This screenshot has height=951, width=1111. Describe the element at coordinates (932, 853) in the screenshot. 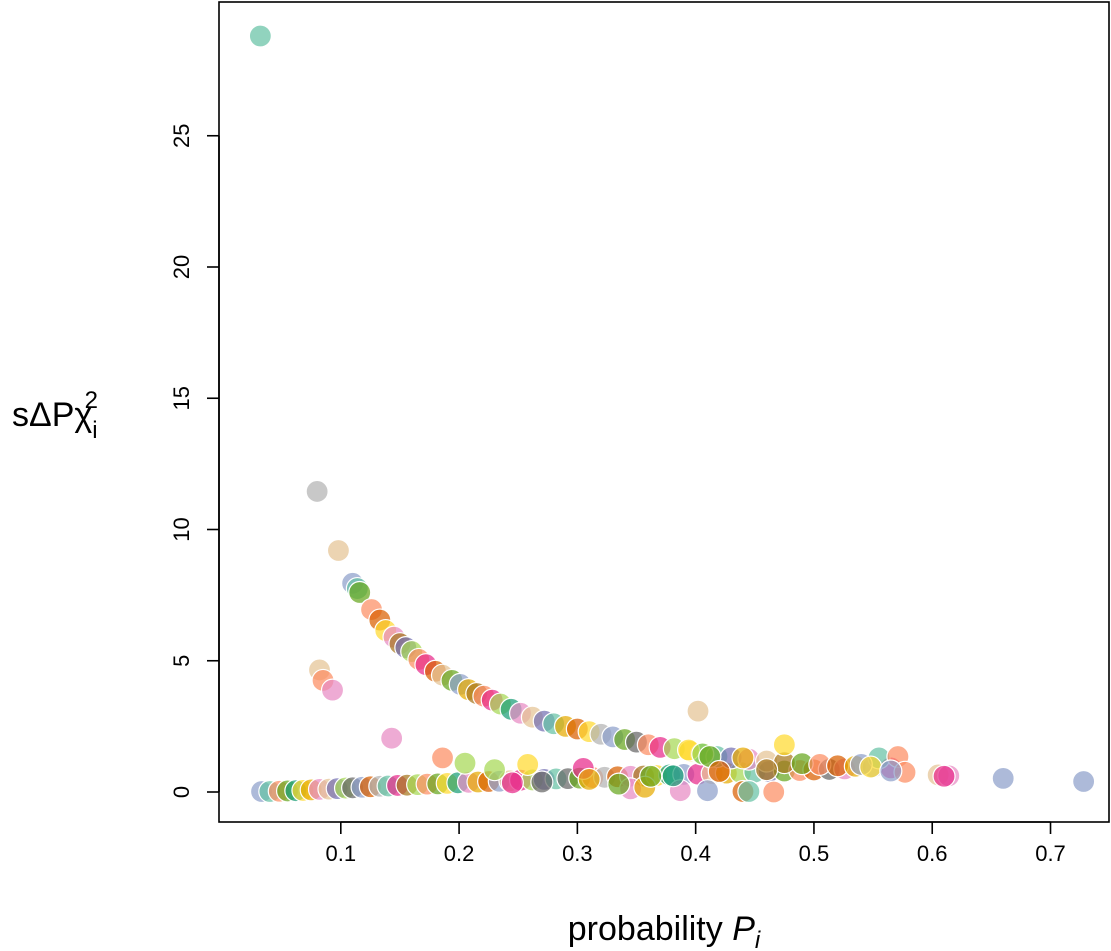

I see `x-tick-label: 0.6` at that location.